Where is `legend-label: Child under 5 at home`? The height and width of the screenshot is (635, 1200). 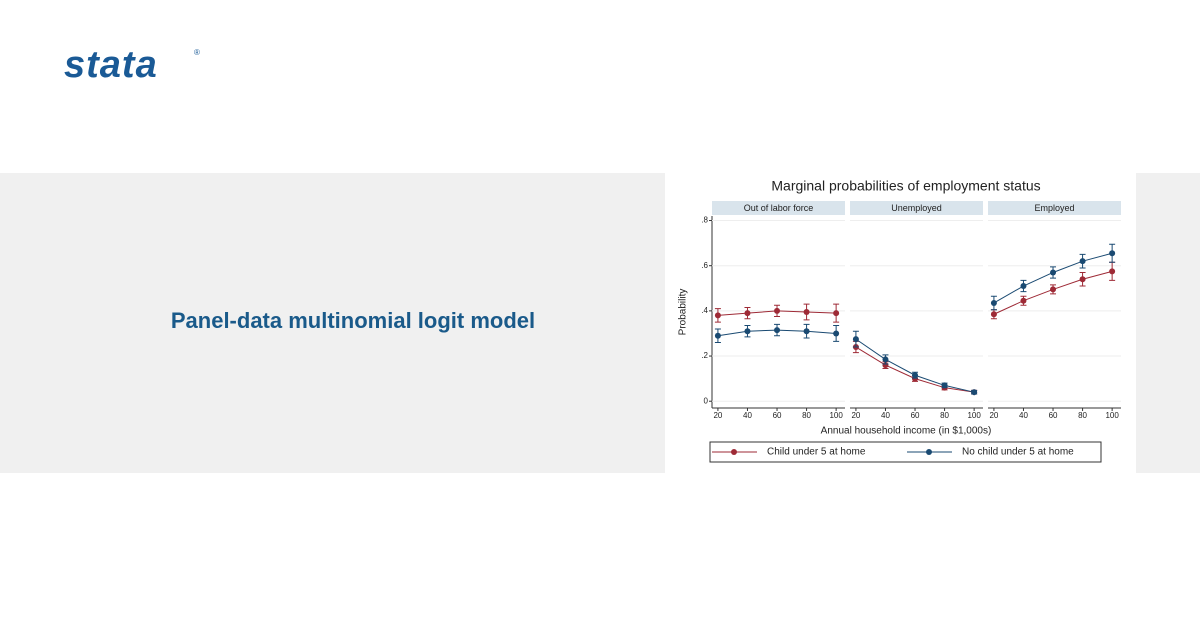 legend-label: Child under 5 at home is located at coordinates (816, 452).